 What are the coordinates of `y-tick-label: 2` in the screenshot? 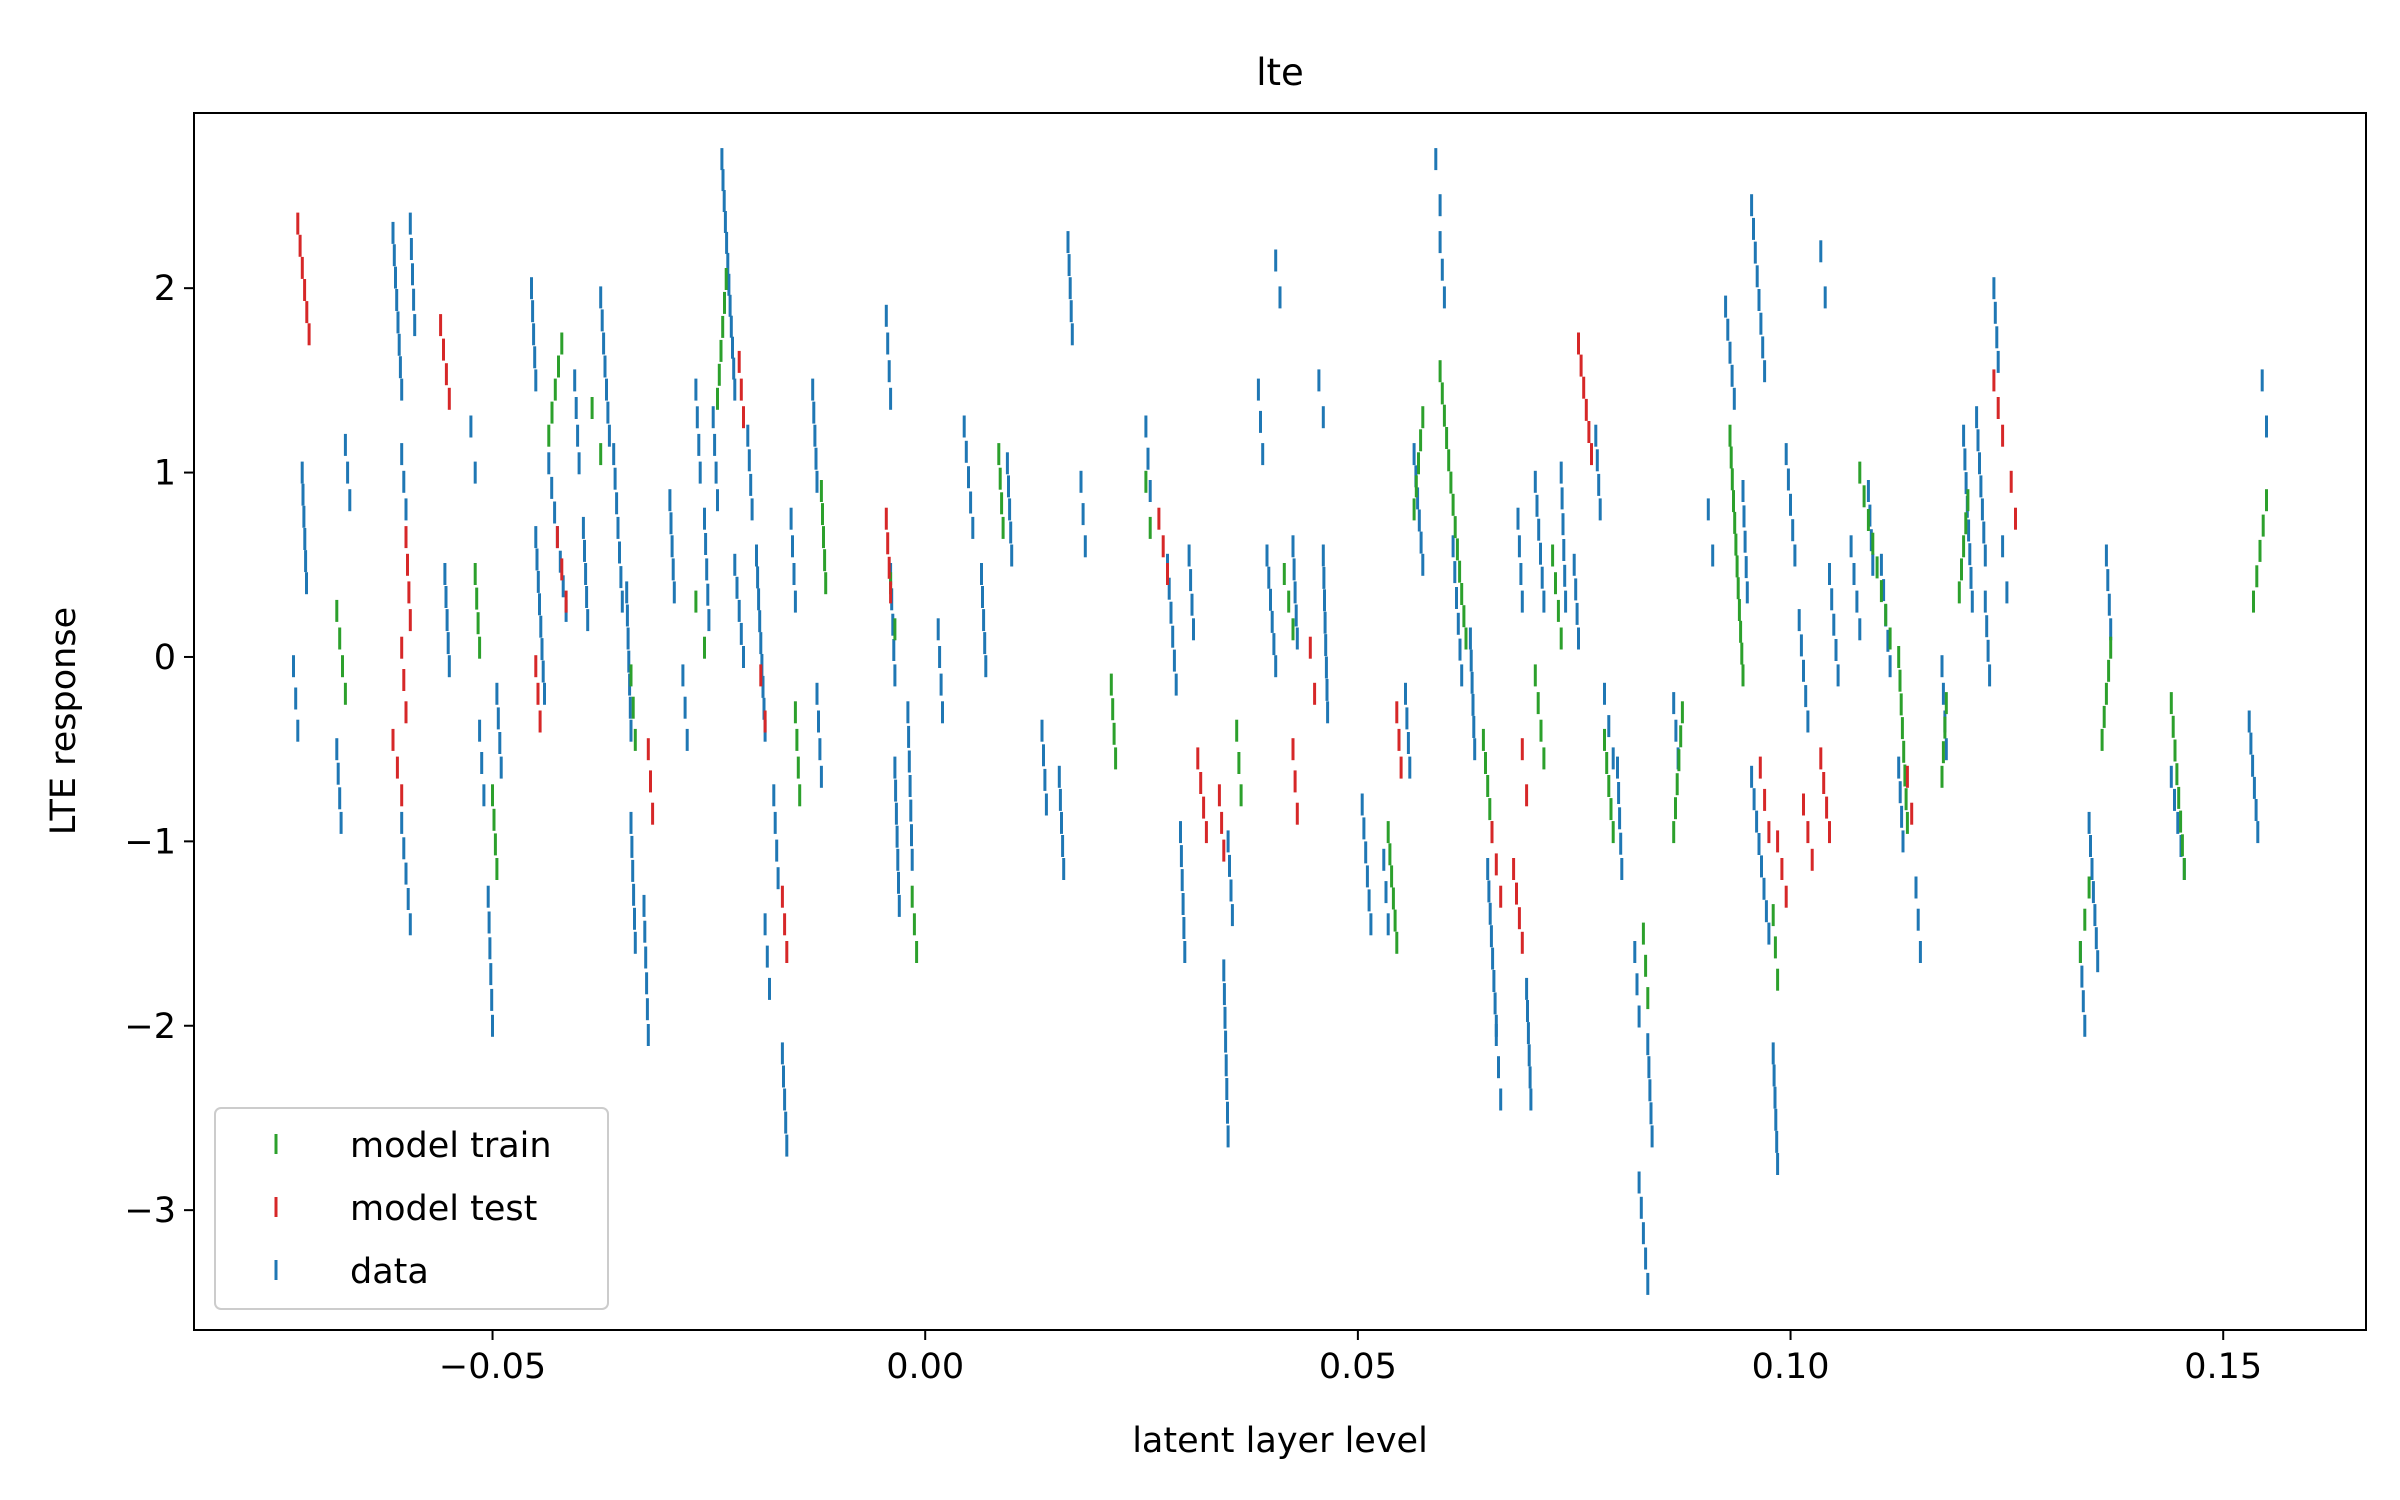 It's located at (165, 289).